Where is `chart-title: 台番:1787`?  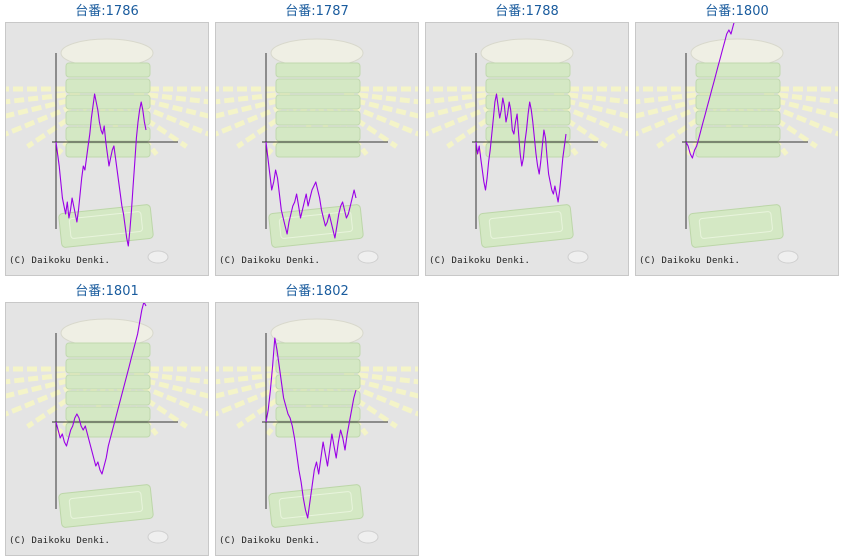
chart-title: 台番:1787 is located at coordinates (317, 11).